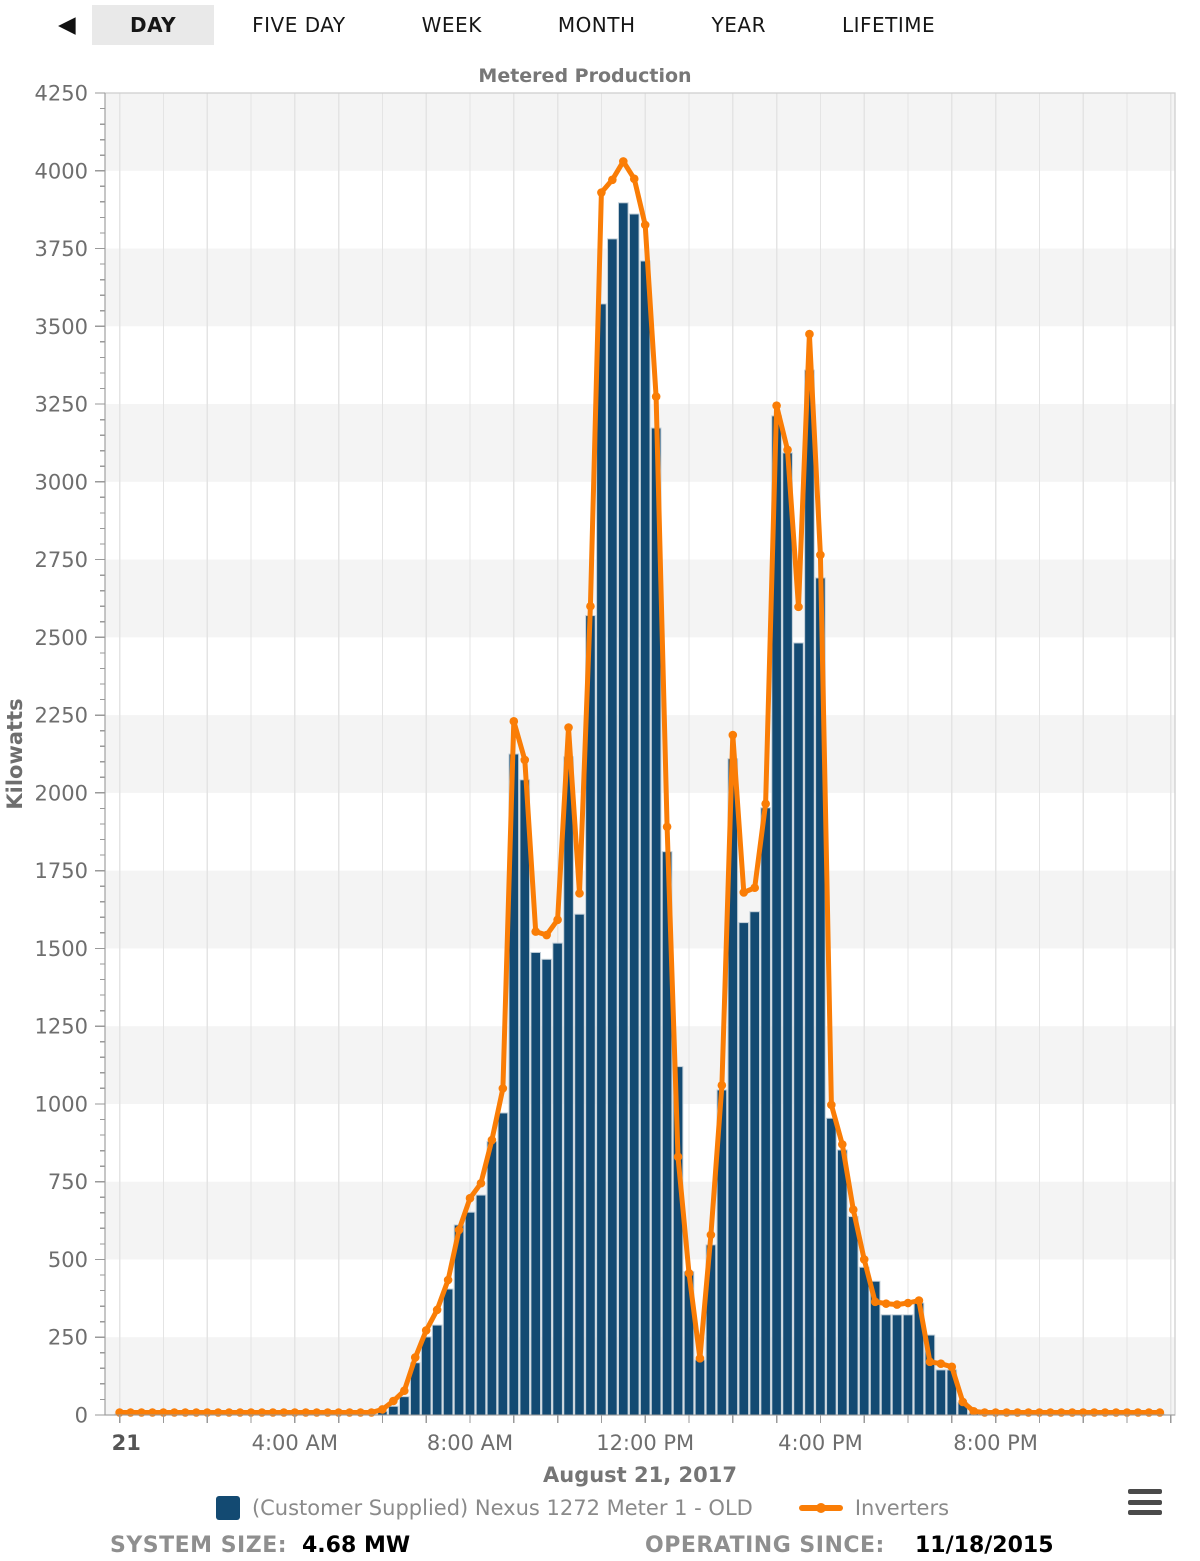  Describe the element at coordinates (1145, 1502) in the screenshot. I see `chart-context-menu-button` at that location.